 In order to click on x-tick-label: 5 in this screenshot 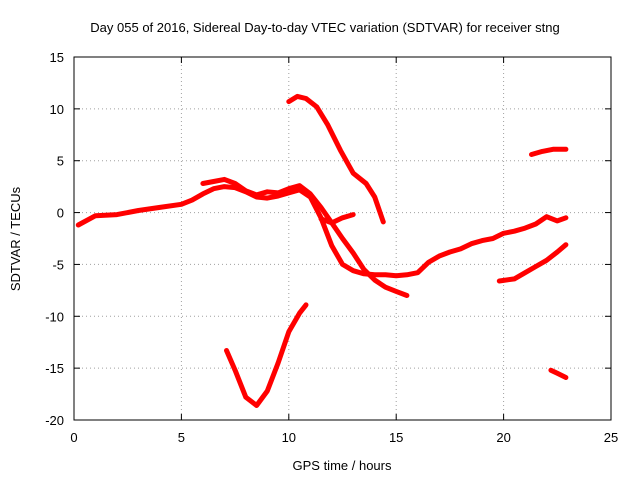, I will do `click(181, 437)`.